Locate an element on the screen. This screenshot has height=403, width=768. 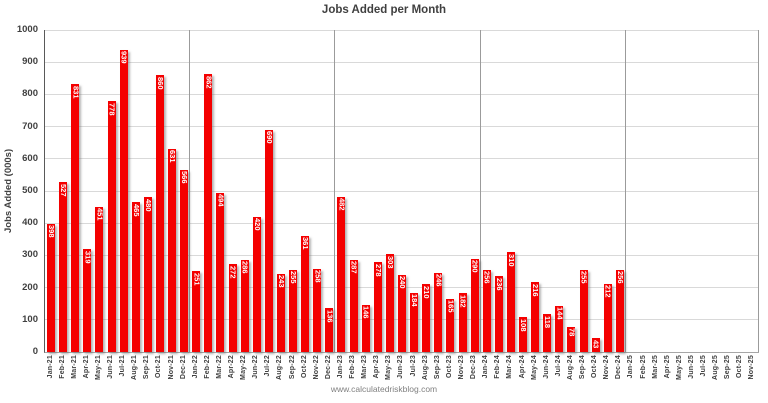
x-axis-tick-text: Jul-25 is located at coordinates (704, 366).